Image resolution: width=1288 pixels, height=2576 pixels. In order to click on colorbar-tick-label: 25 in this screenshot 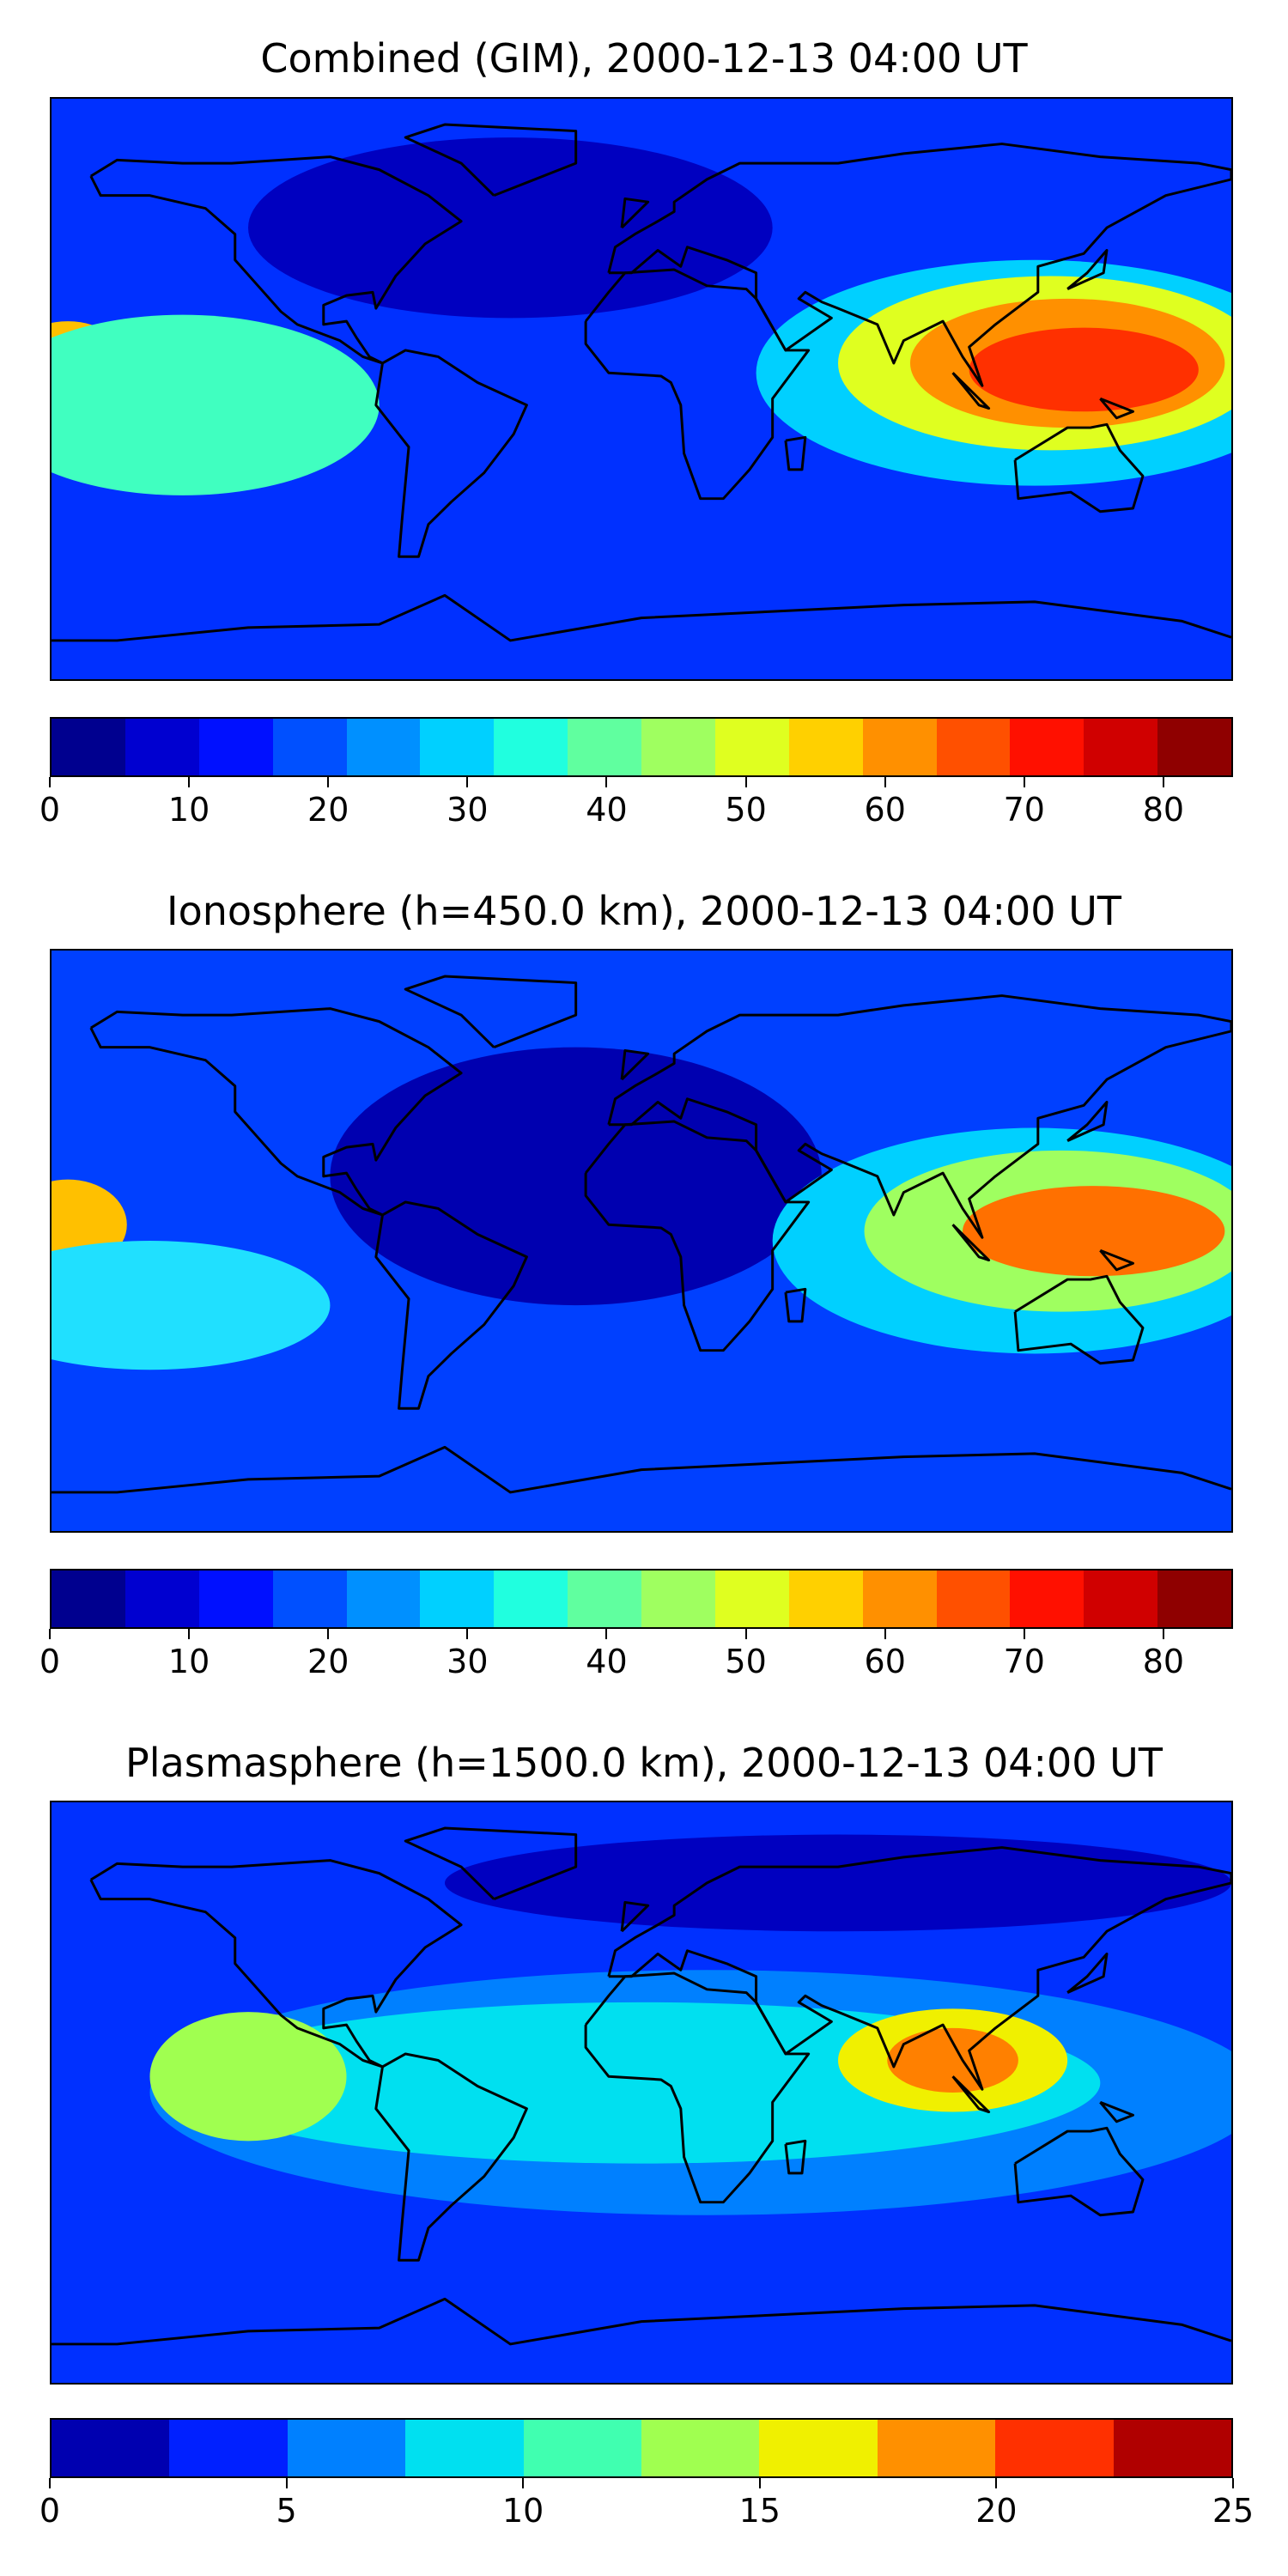, I will do `click(1233, 2511)`.